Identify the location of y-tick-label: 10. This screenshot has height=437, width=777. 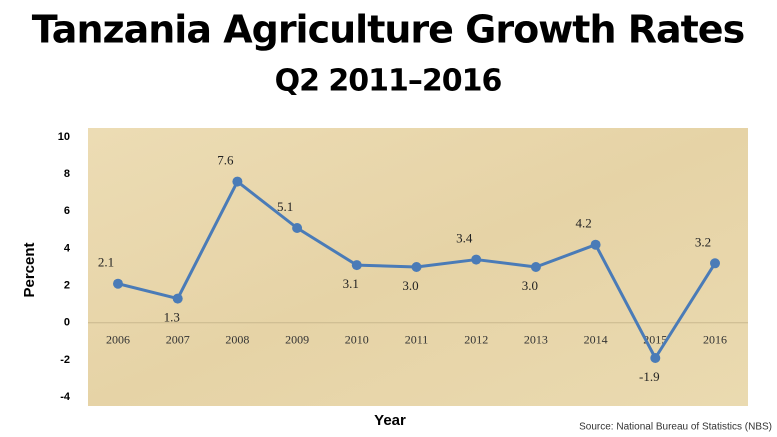
(64, 137).